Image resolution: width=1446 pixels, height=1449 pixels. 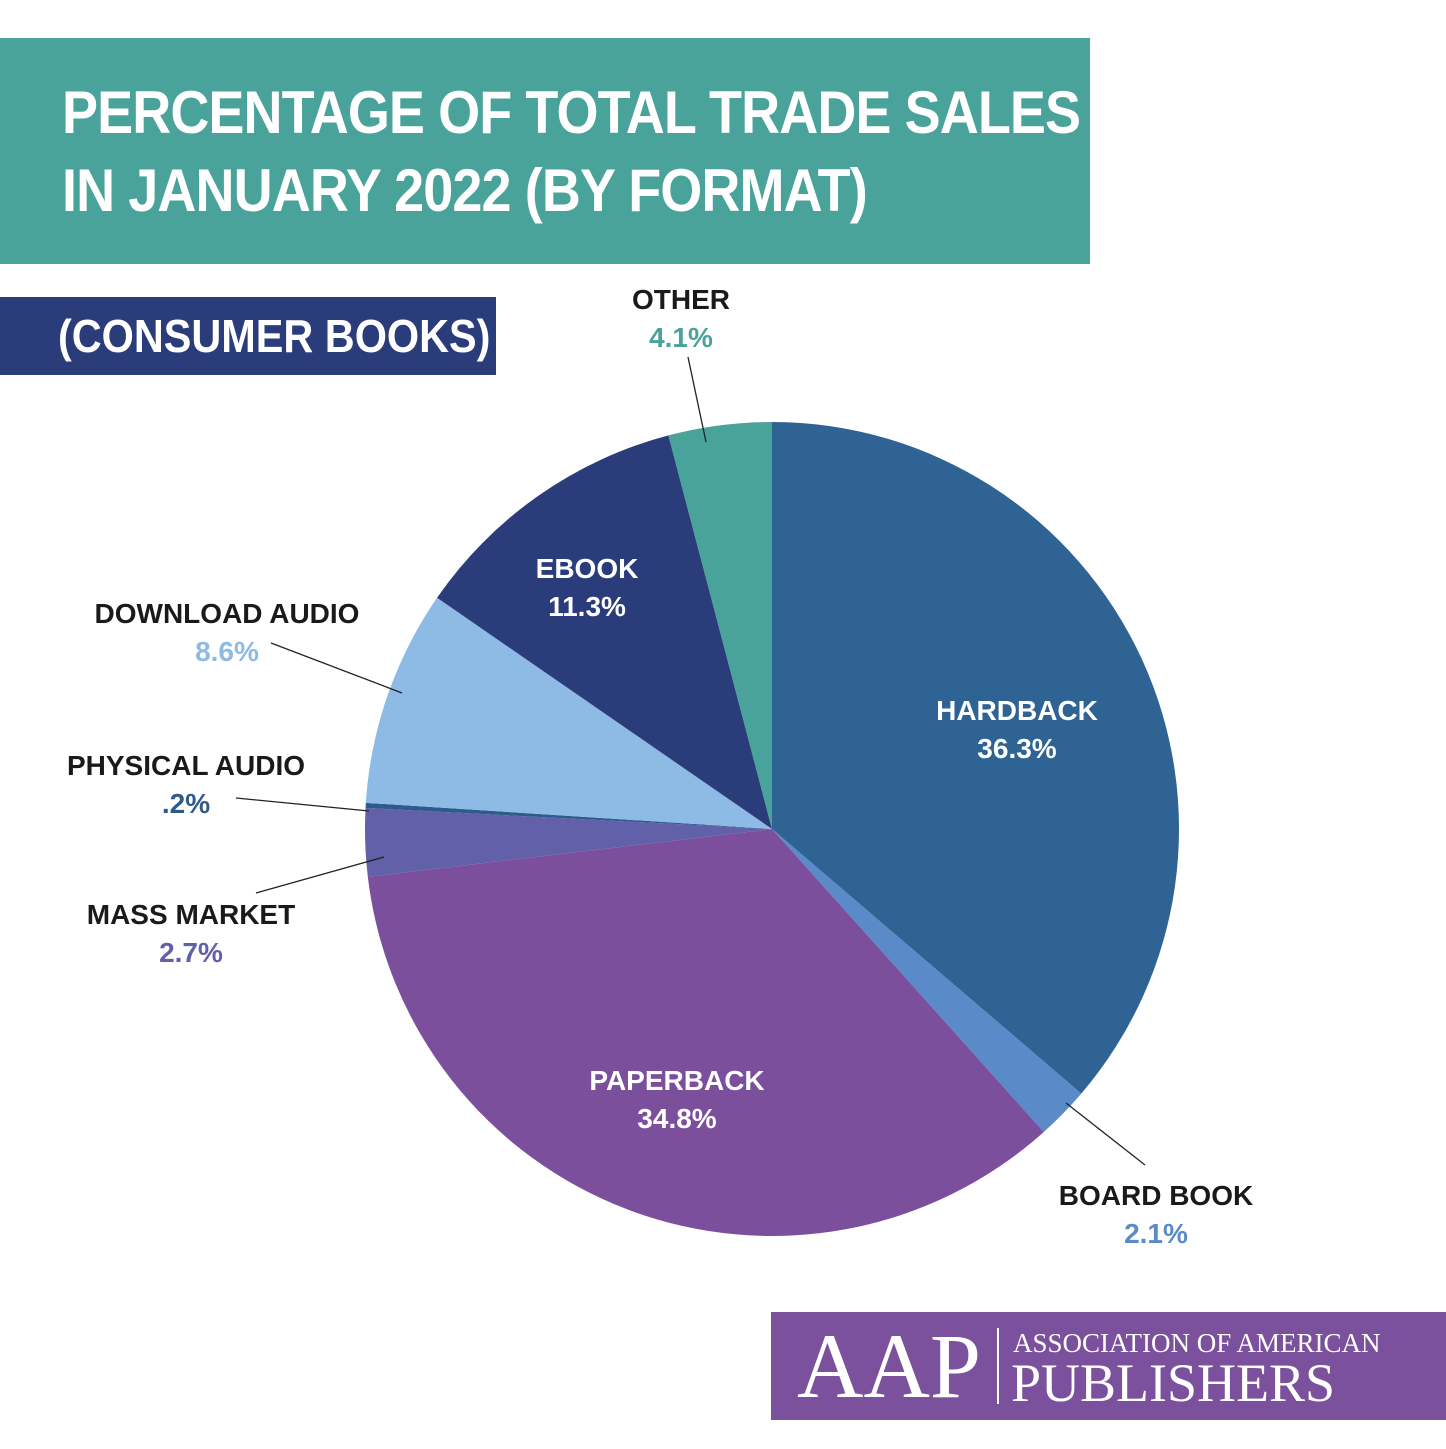 I want to click on pie-slice-other, so click(x=720, y=625).